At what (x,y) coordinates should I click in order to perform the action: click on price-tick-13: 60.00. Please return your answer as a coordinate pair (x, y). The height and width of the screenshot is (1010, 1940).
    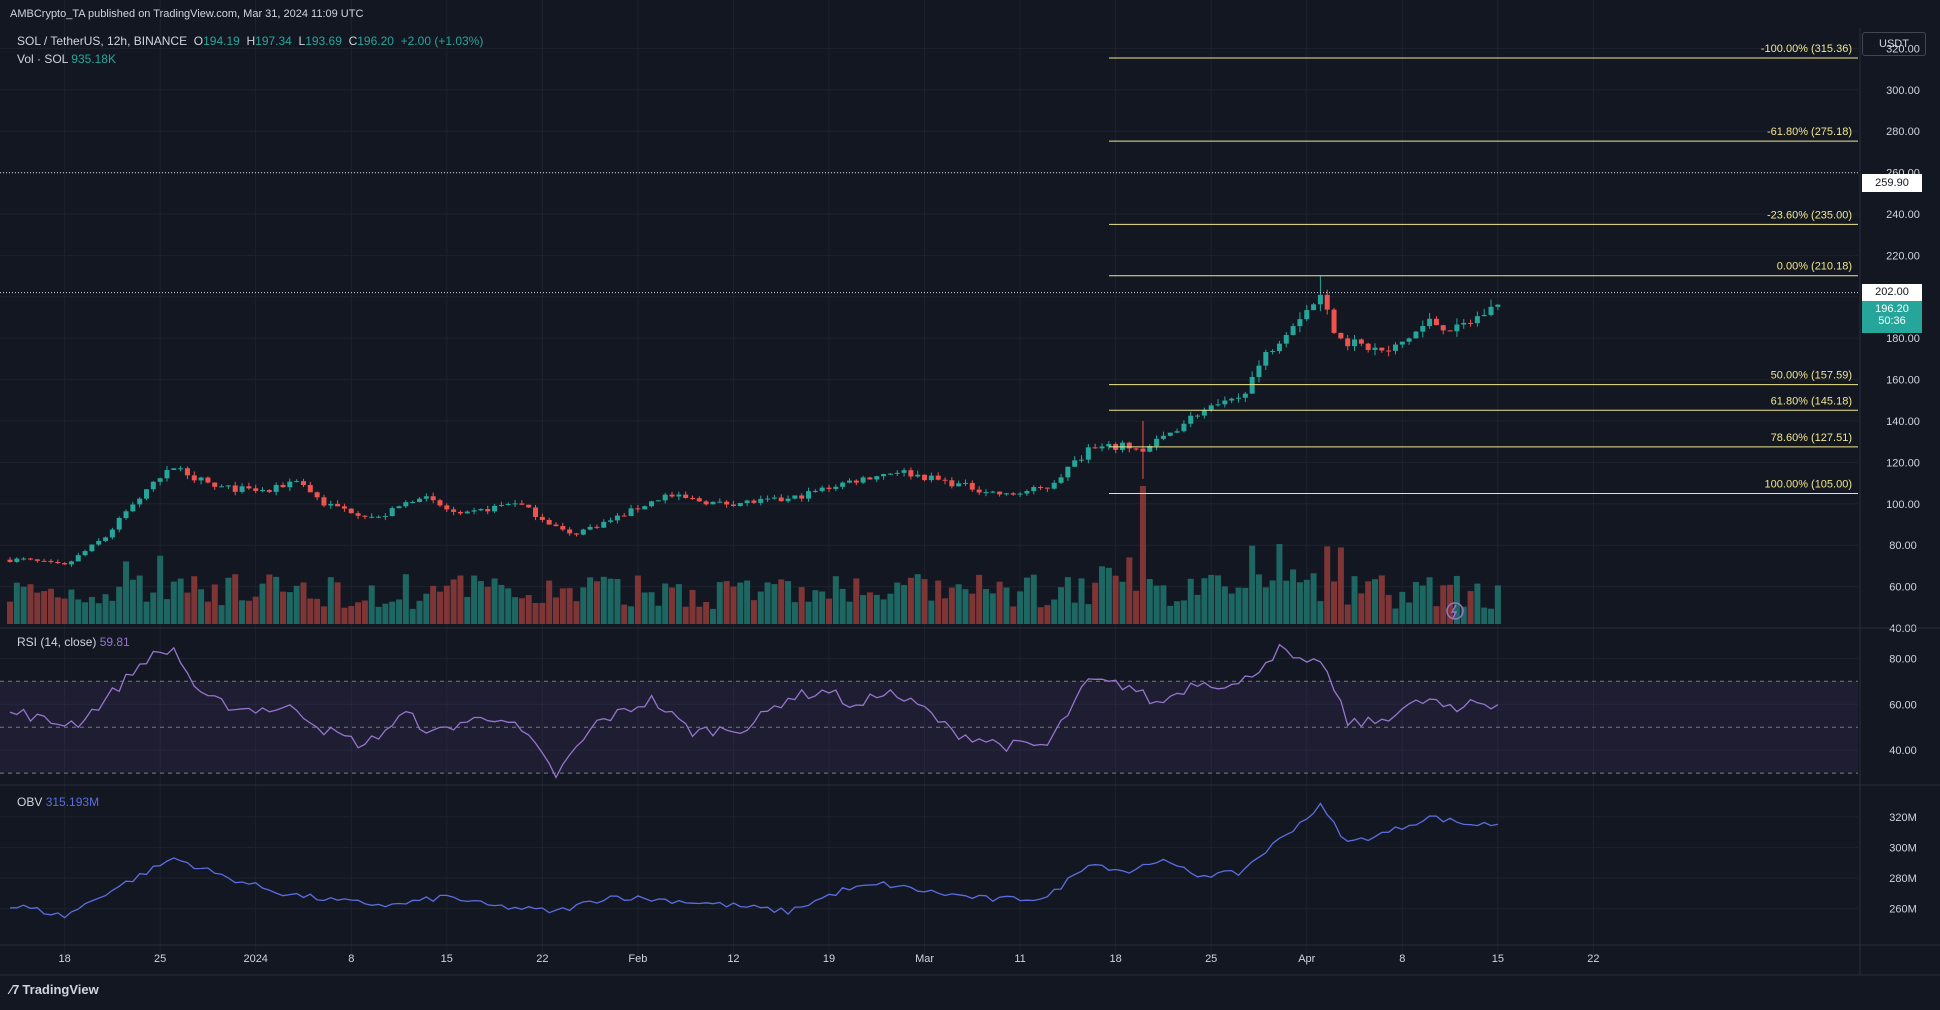
    Looking at the image, I should click on (1903, 588).